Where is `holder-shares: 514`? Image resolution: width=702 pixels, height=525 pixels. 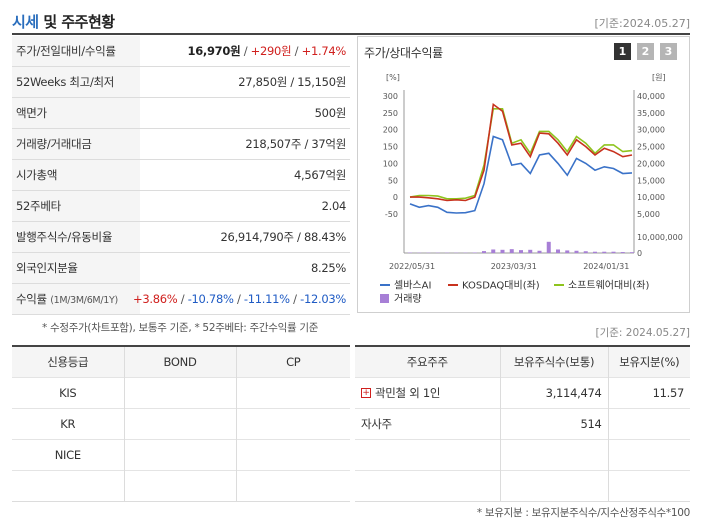
holder-shares: 514 is located at coordinates (553, 423).